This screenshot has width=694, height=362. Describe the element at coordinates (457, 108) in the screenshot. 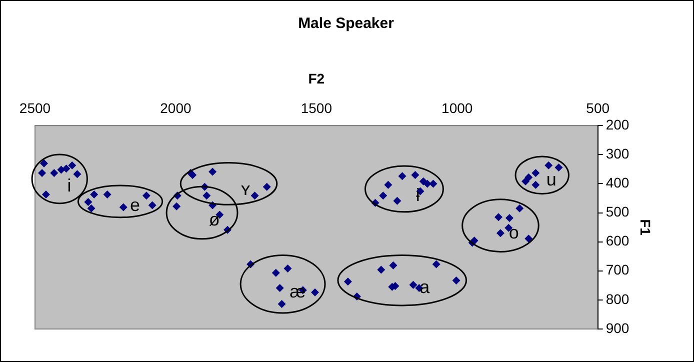

I see `x-tick-label: 1000` at that location.